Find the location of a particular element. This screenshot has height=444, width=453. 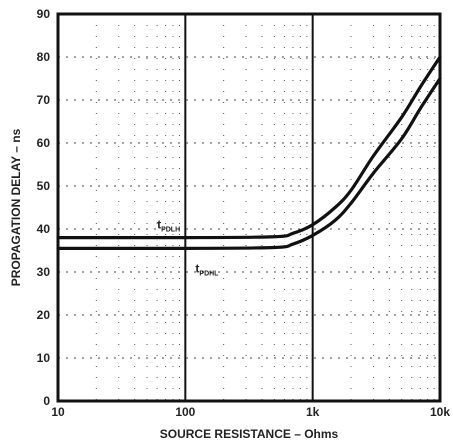

x-tick-label: 10k is located at coordinates (440, 412).